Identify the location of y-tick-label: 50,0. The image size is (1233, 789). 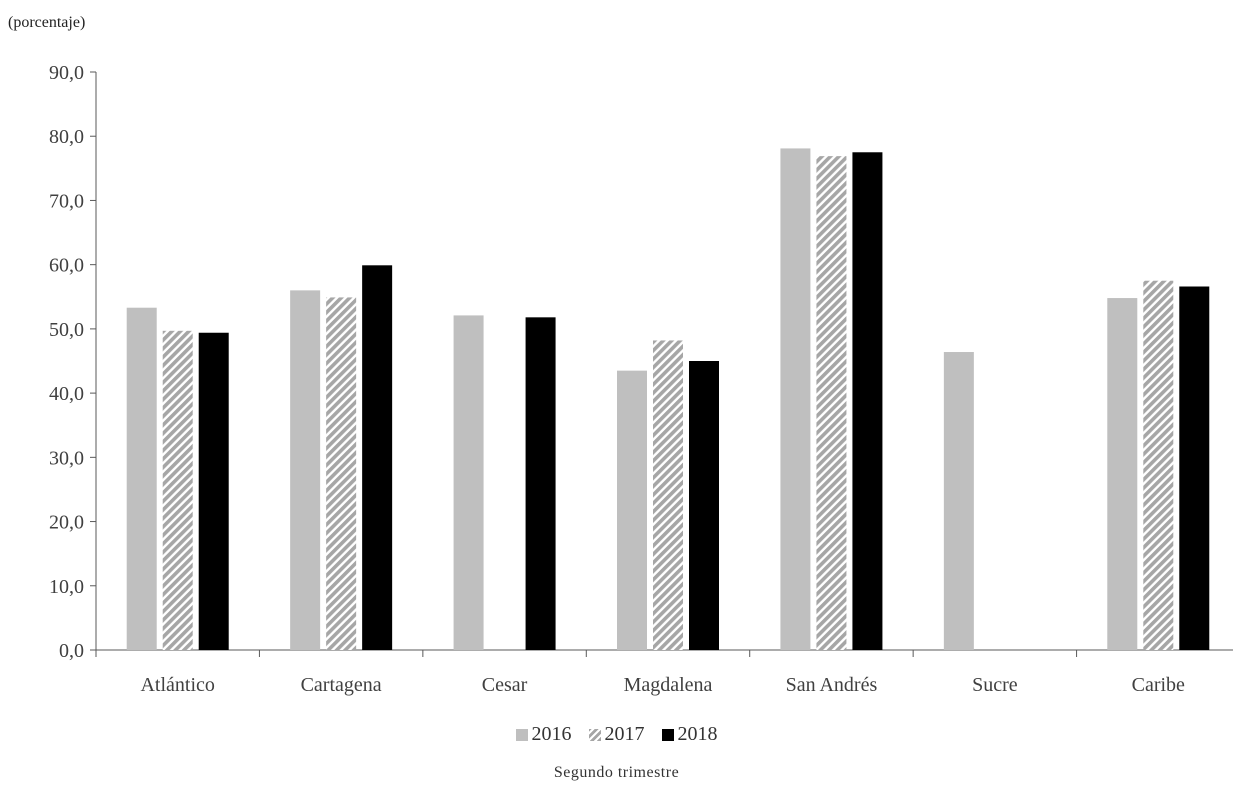
(66, 330).